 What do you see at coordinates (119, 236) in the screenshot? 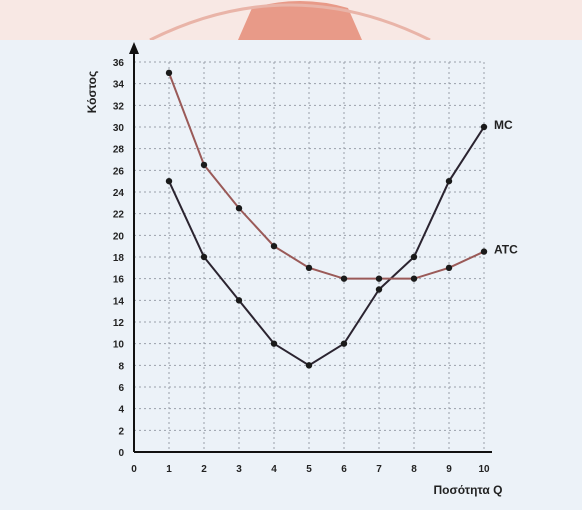
I see `y-tick-label: 20` at bounding box center [119, 236].